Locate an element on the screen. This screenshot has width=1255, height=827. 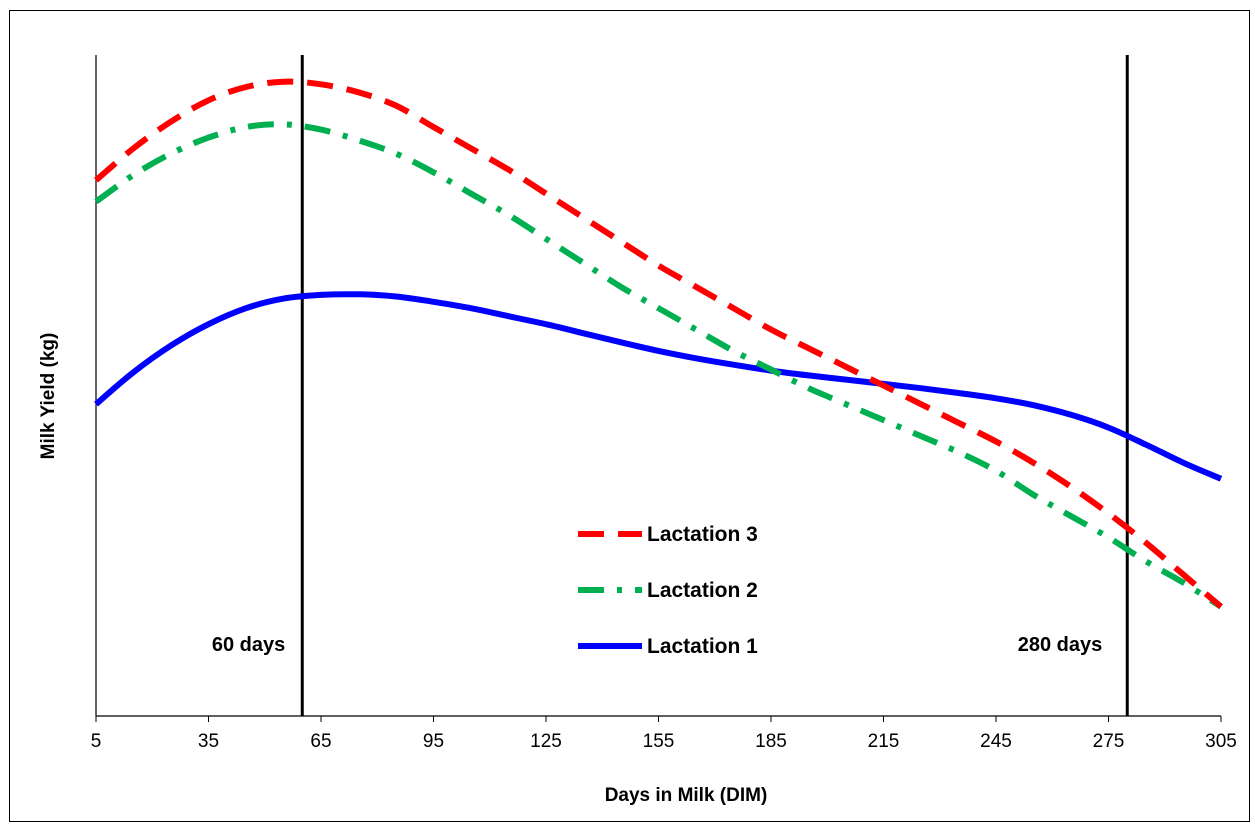
legend-label-lactation-1: Lactation 1 is located at coordinates (702, 646).